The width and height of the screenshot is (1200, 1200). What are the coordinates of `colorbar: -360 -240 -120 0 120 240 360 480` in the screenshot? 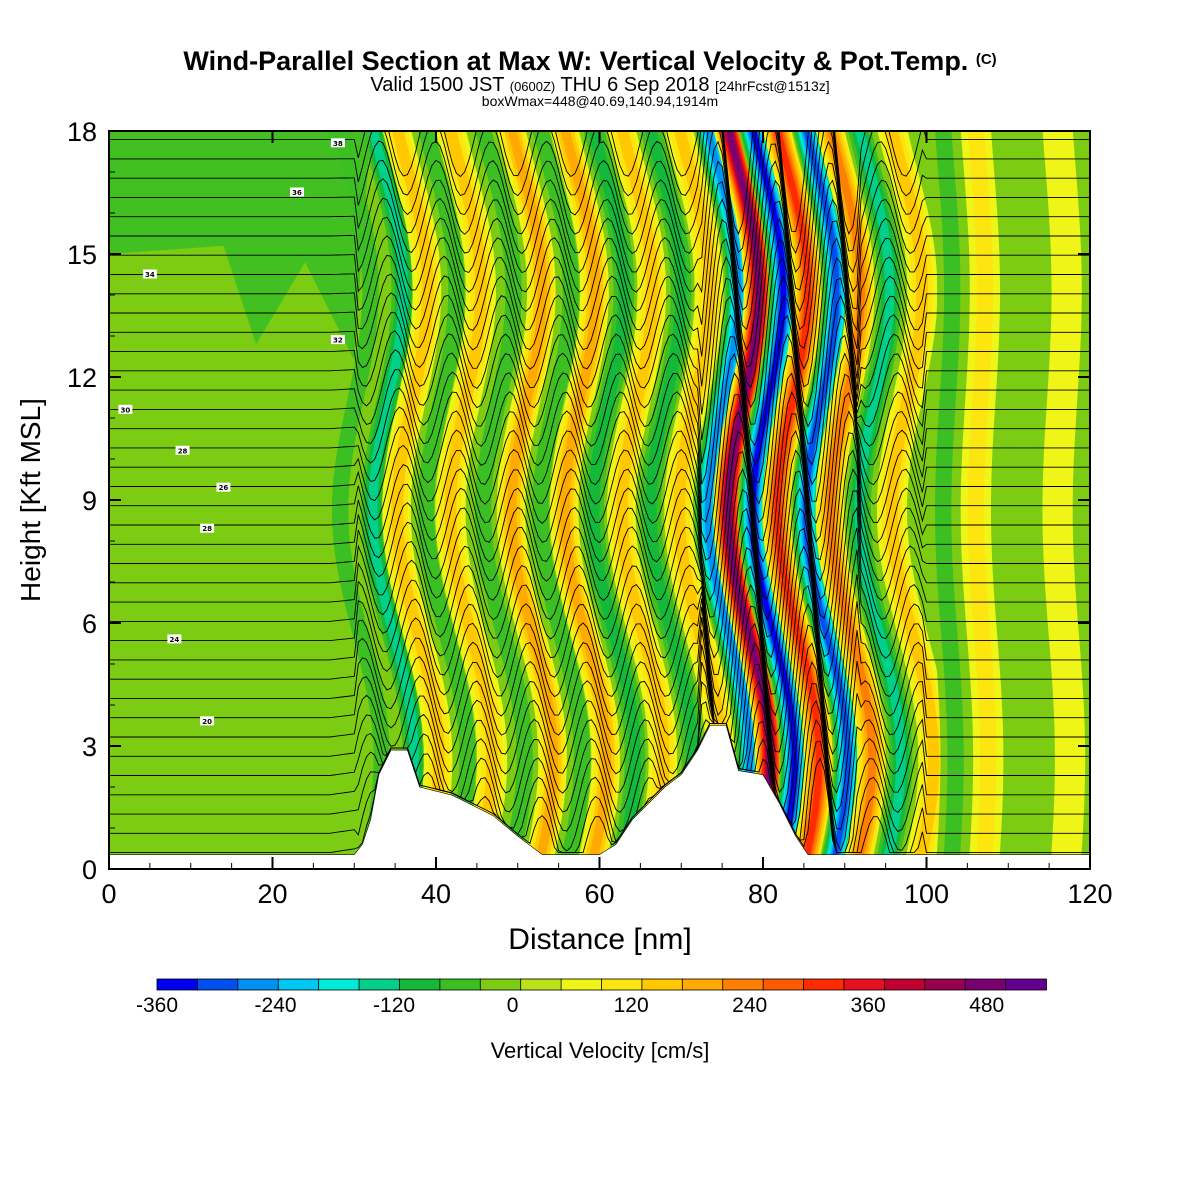 It's located at (591, 997).